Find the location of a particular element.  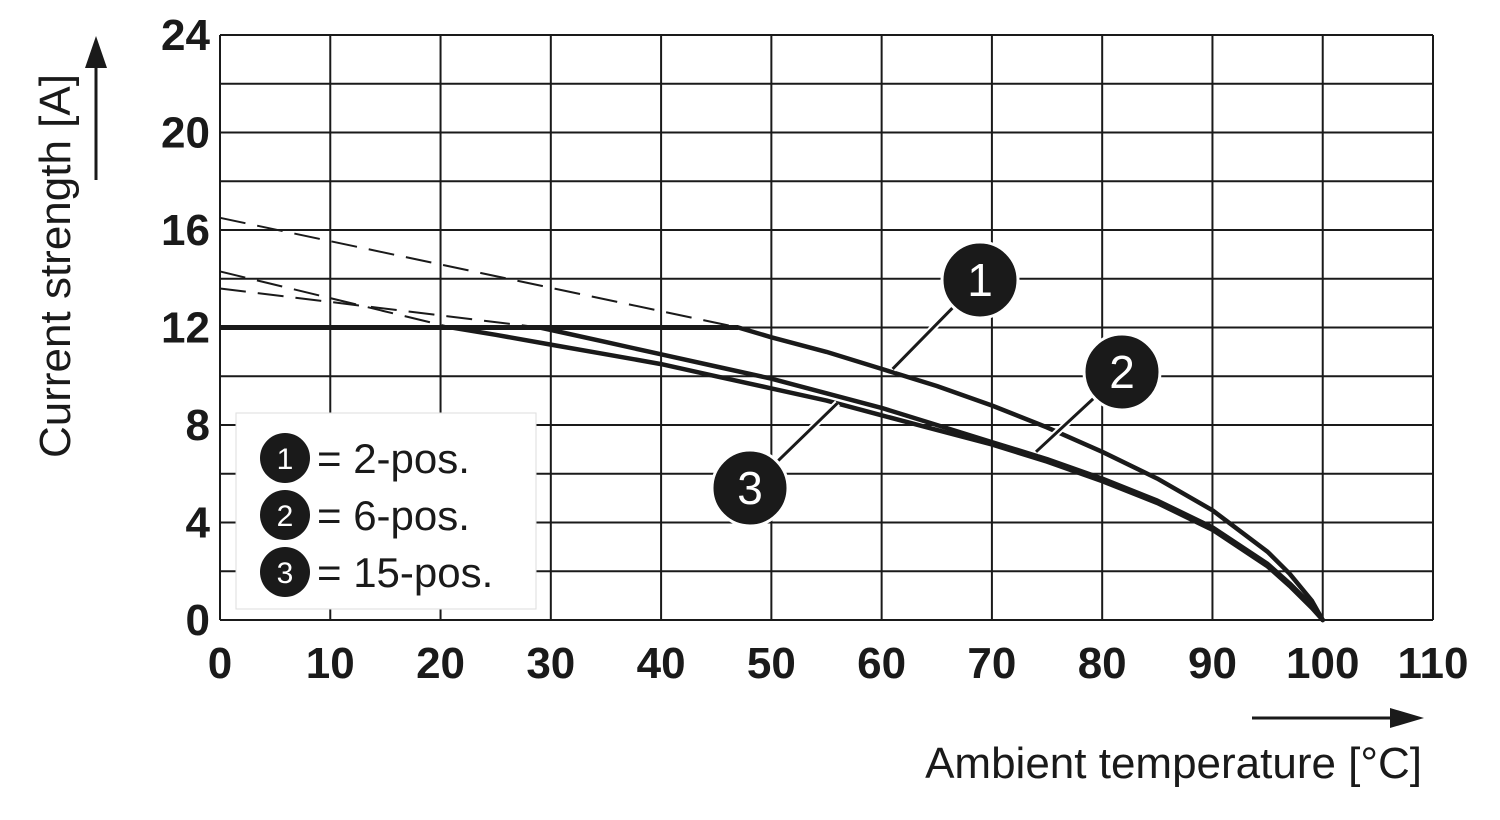

x-axis-arrow-icon is located at coordinates (1338, 718).